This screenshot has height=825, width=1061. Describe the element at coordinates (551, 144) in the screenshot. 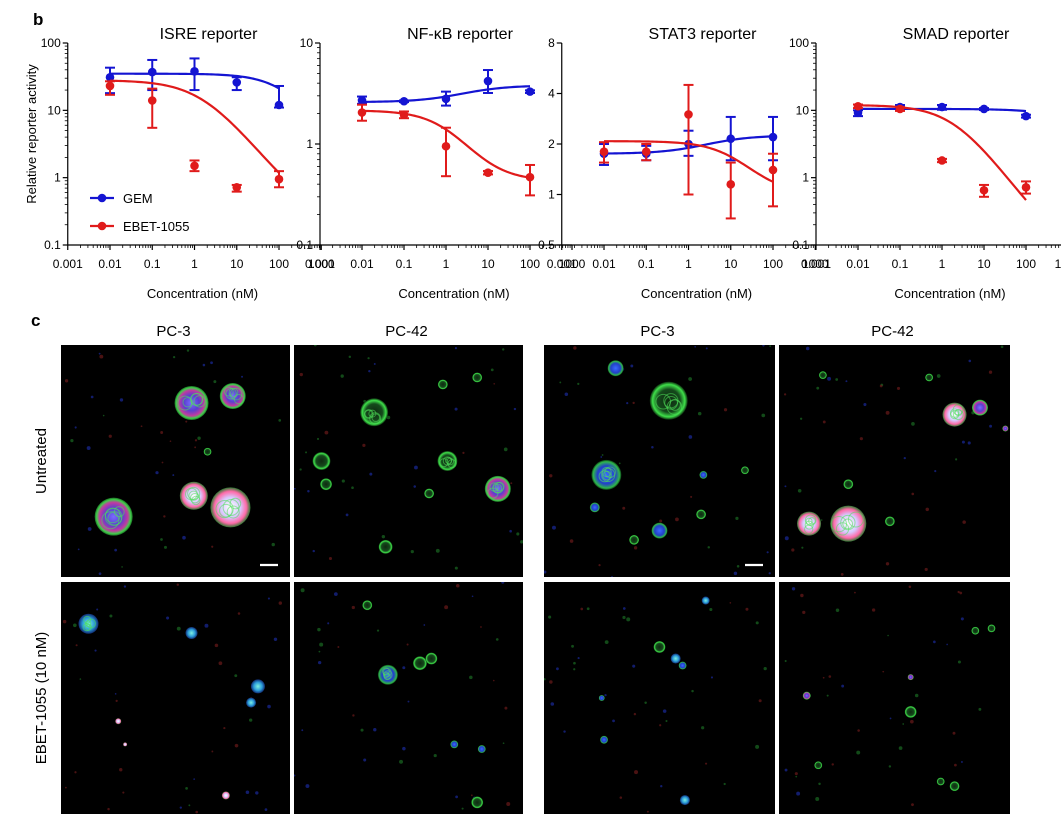

I see `y-tick-label: 2` at that location.